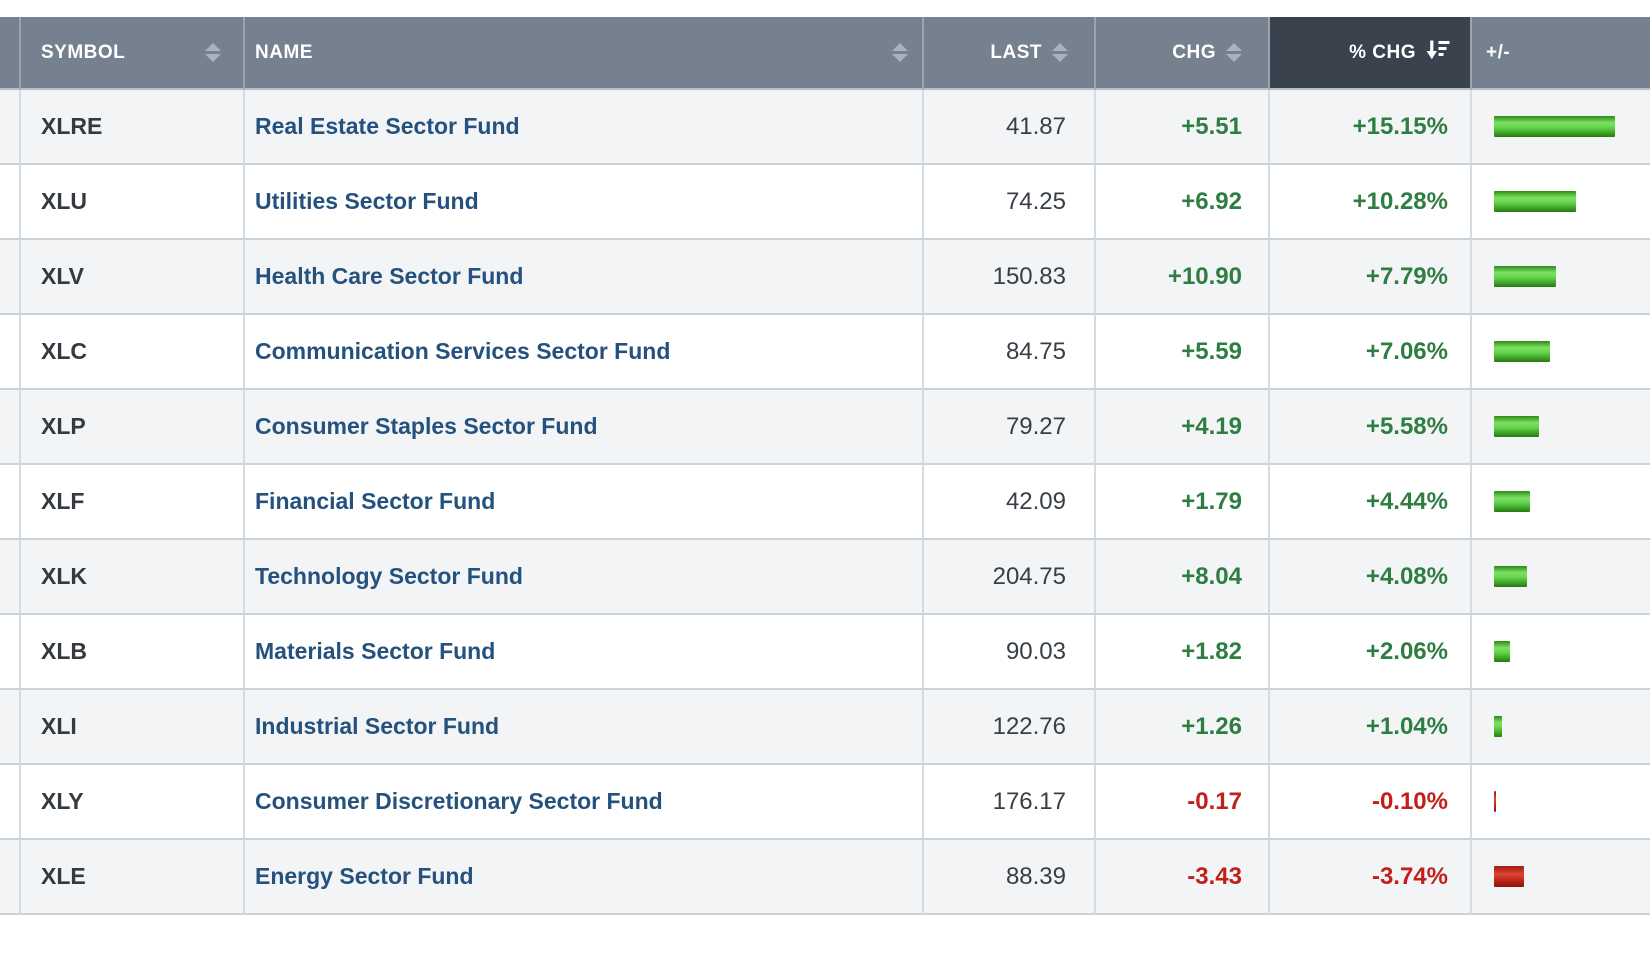 The image size is (1650, 958). What do you see at coordinates (375, 500) in the screenshot?
I see `fund-name-link: Financial Sector Fund` at bounding box center [375, 500].